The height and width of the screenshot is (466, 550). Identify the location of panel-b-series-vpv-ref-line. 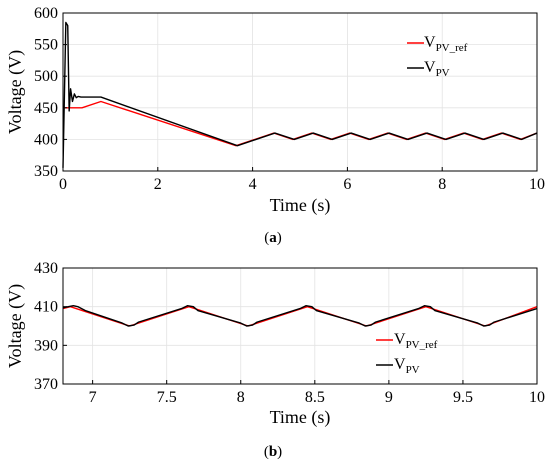
(300, 316).